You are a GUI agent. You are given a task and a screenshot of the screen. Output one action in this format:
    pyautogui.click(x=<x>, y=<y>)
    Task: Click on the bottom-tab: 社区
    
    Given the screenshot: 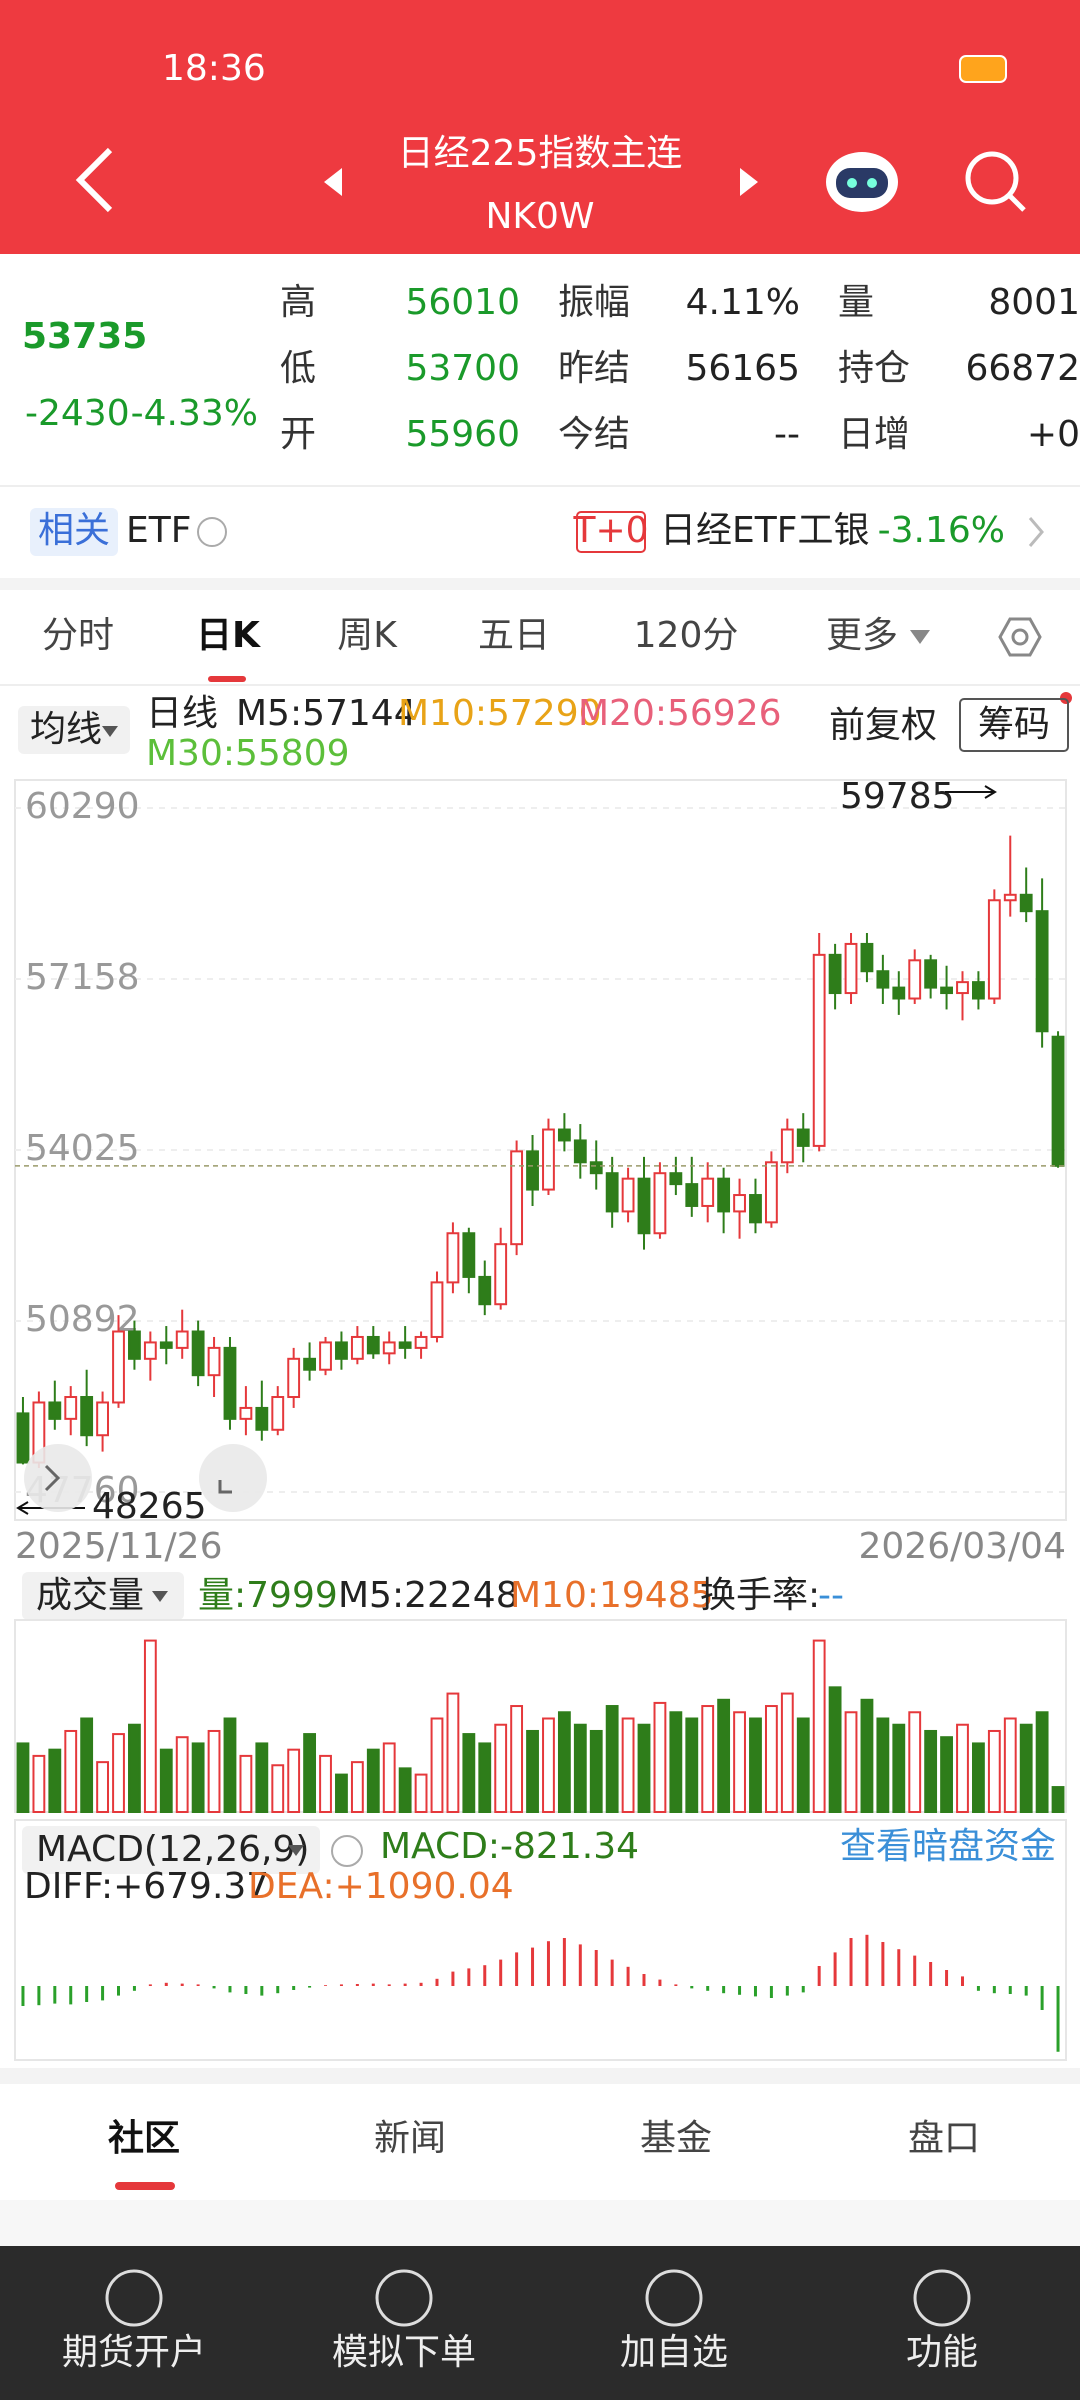 What is the action you would take?
    pyautogui.click(x=144, y=2138)
    